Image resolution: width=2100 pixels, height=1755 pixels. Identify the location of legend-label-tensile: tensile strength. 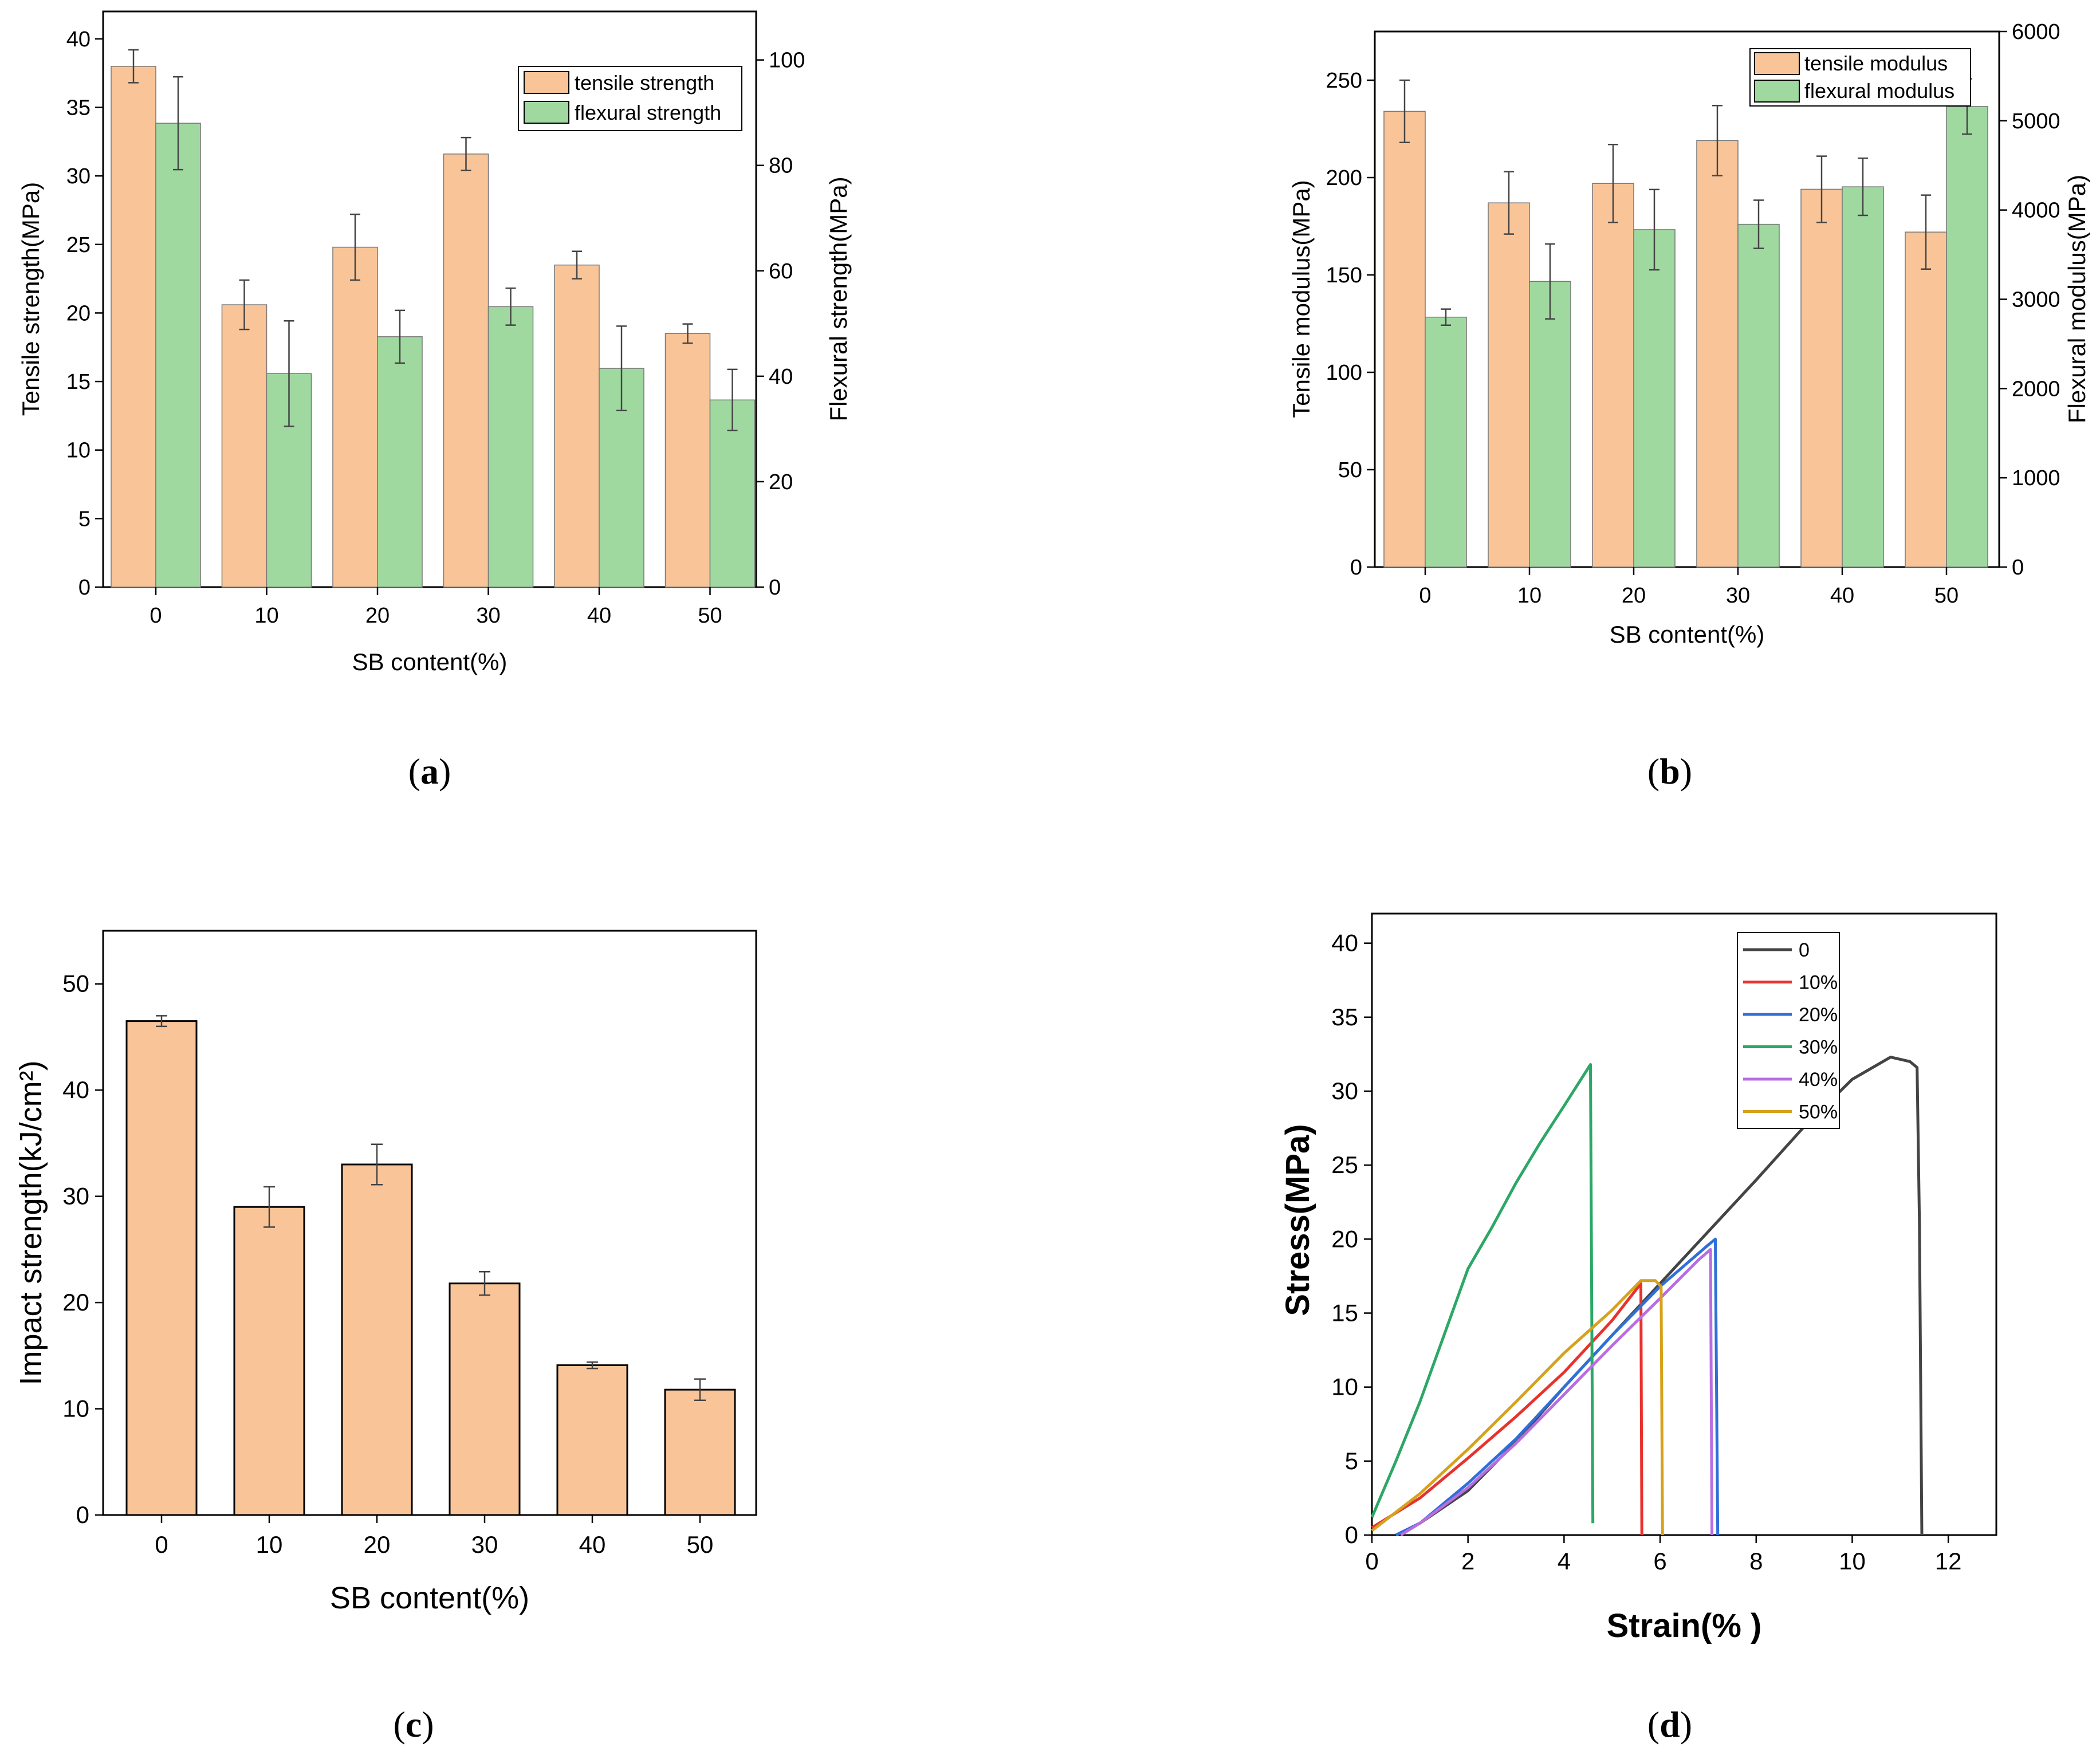
(644, 83).